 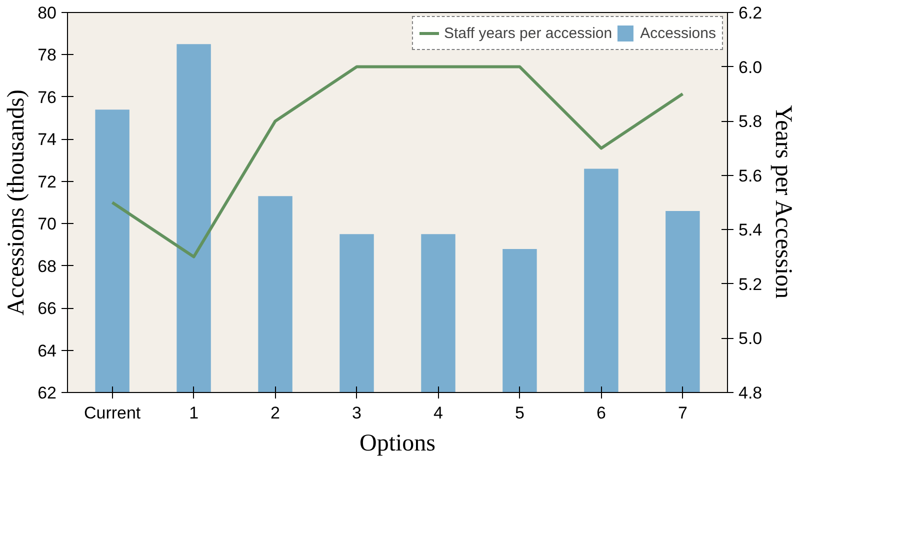 What do you see at coordinates (750, 393) in the screenshot?
I see `y2-tick-label: 4.8` at bounding box center [750, 393].